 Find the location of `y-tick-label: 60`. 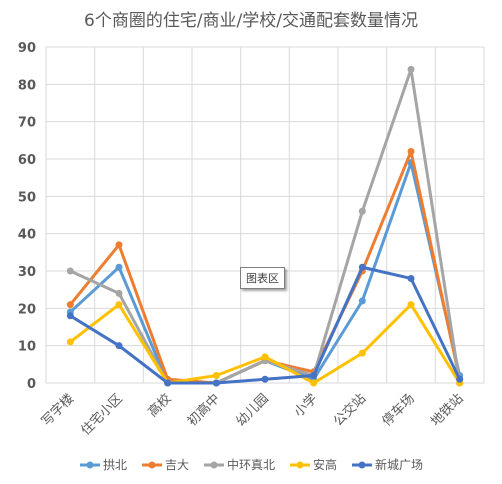

y-tick-label: 60 is located at coordinates (27, 160).